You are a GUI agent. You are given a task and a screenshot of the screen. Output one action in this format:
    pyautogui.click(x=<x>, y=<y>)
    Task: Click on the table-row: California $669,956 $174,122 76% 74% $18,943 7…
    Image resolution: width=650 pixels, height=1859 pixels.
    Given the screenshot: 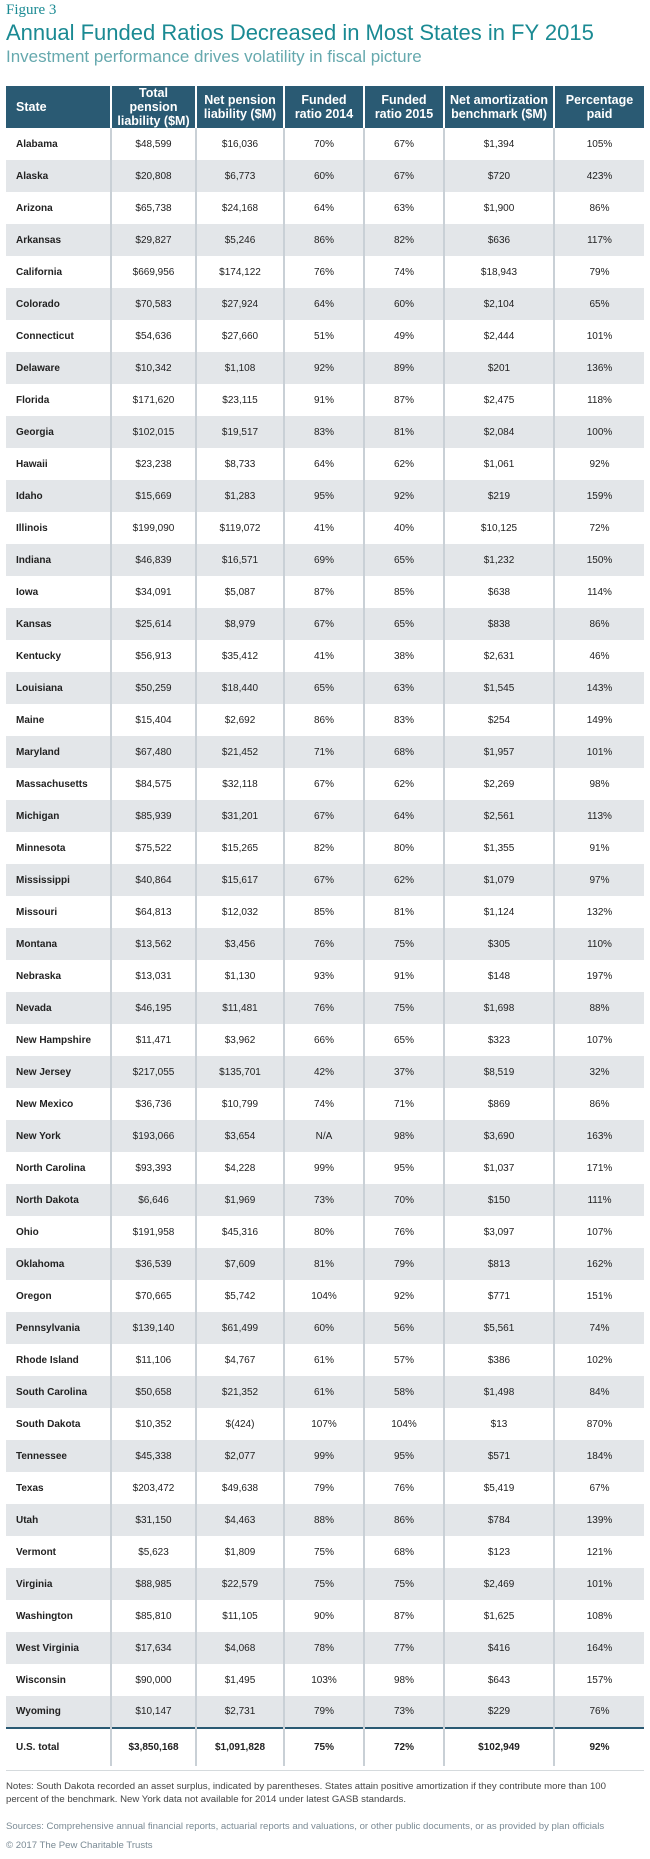 What is the action you would take?
    pyautogui.click(x=325, y=272)
    